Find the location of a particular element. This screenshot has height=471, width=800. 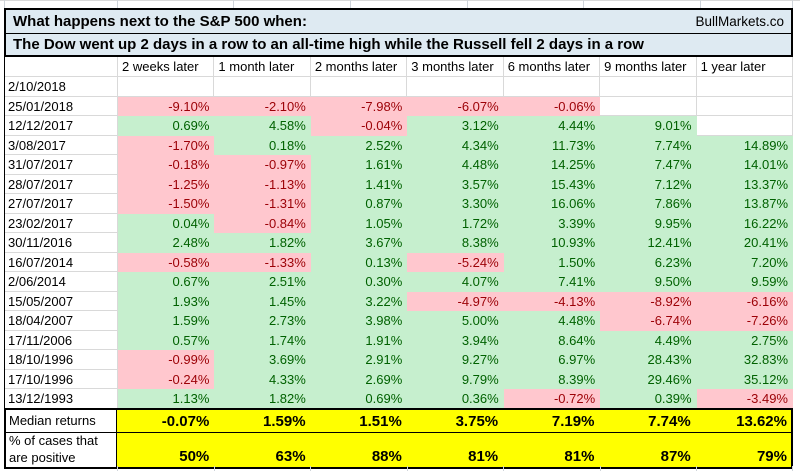

return-cell: 2.75% is located at coordinates (744, 340).